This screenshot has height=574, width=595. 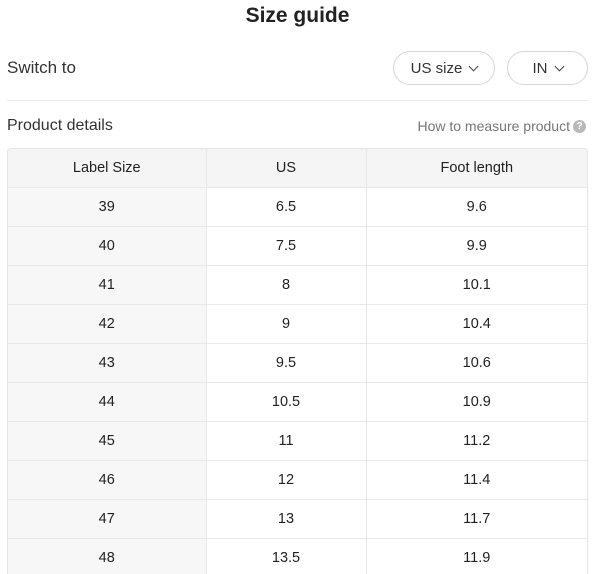 I want to click on label-size-cell: 43, so click(x=107, y=363).